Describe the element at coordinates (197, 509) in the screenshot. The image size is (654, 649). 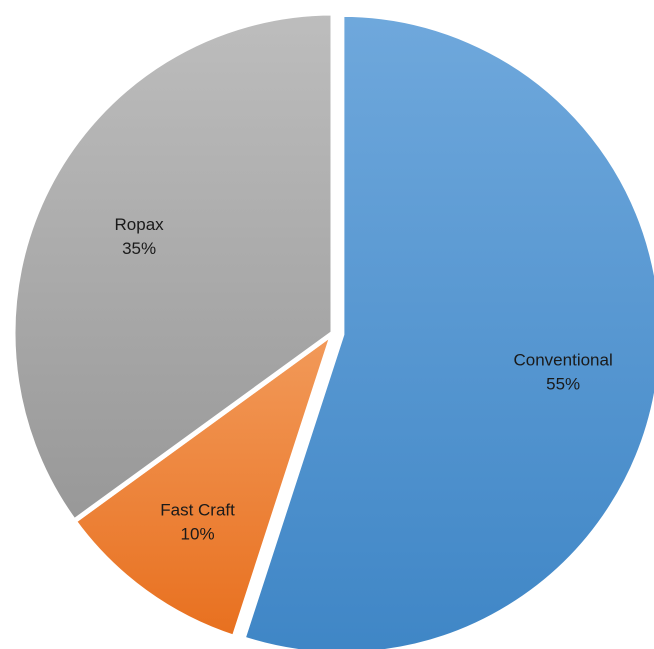
I see `slice-label-fast-craft: Fast Craft` at that location.